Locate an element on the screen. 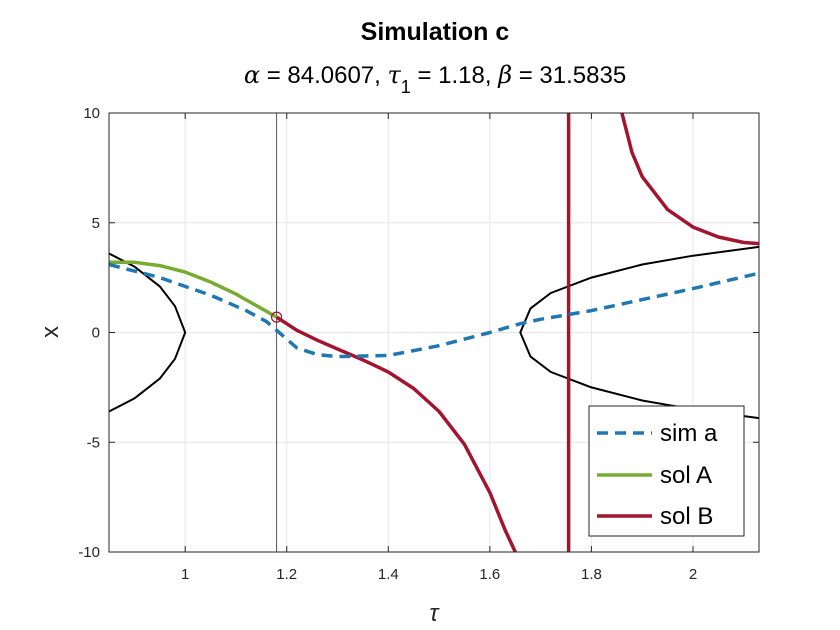 The image size is (840, 630). beta-value: = 31.5835 is located at coordinates (569, 75).